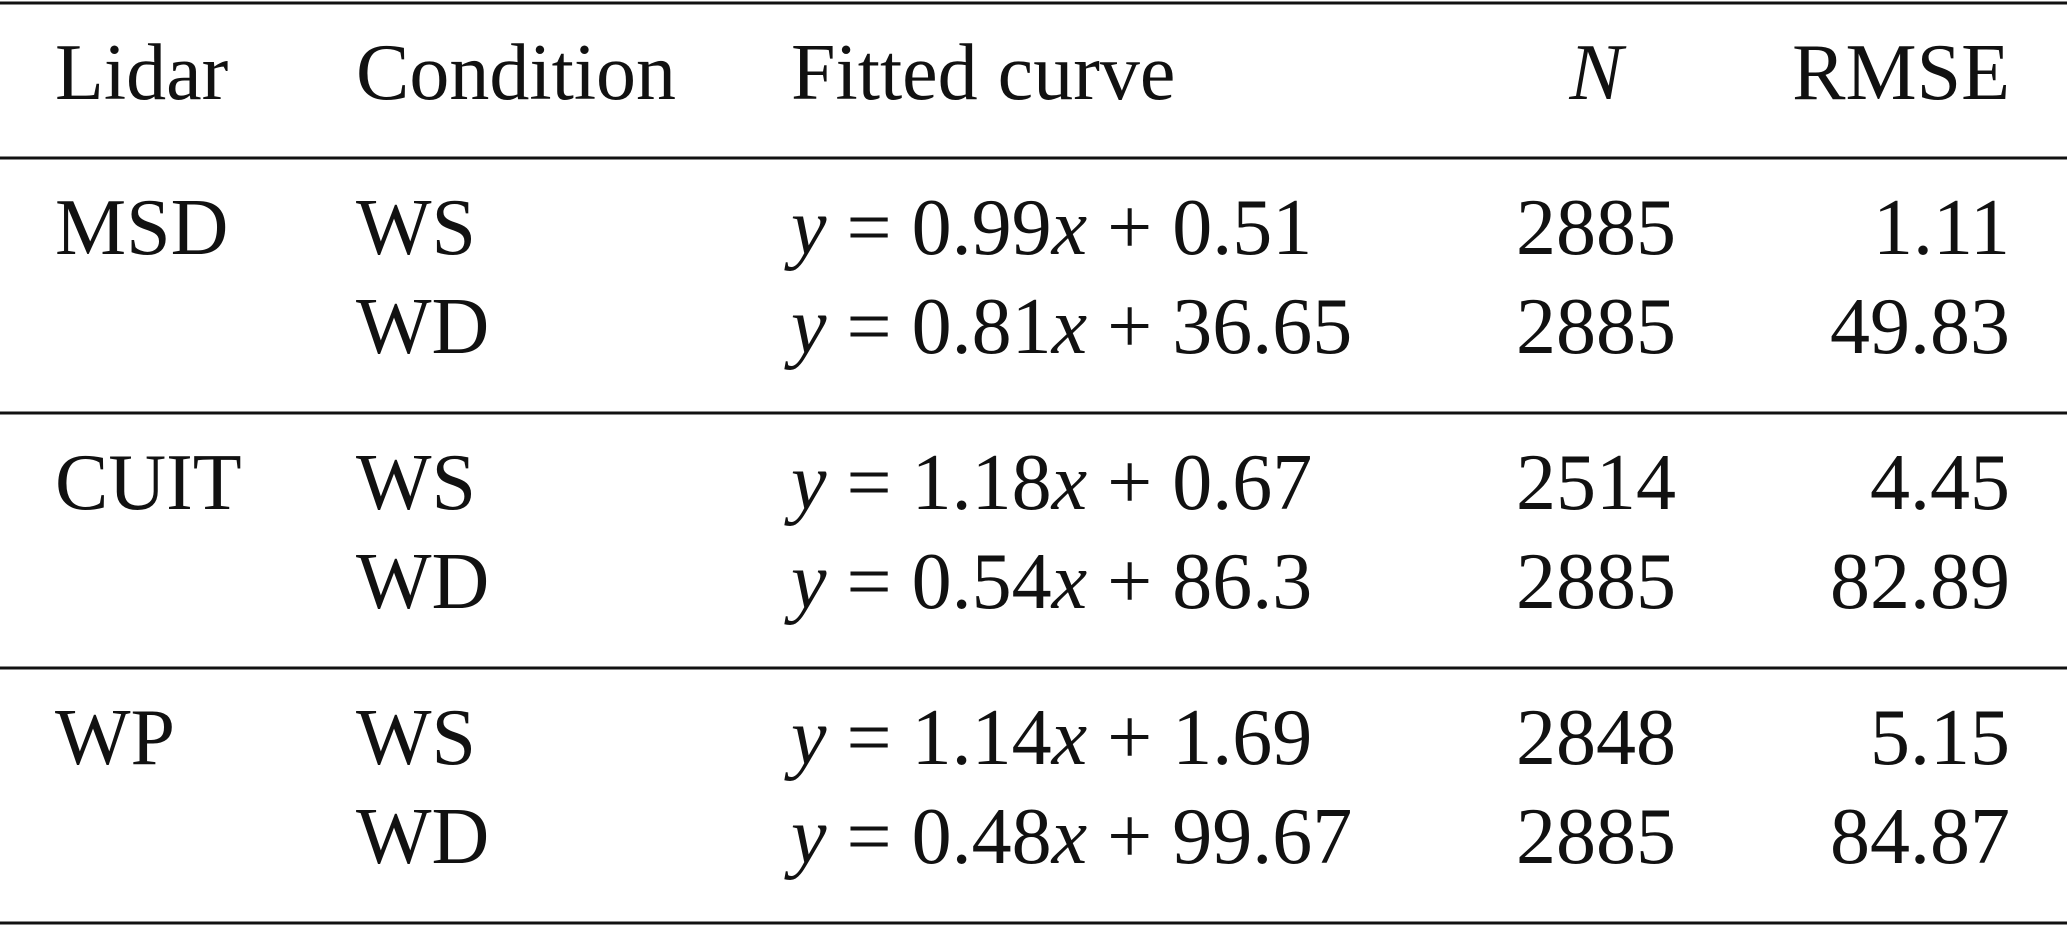 Image resolution: width=2067 pixels, height=927 pixels. I want to click on fitted-curve: y = 0.54x + 86.3, so click(1048, 582).